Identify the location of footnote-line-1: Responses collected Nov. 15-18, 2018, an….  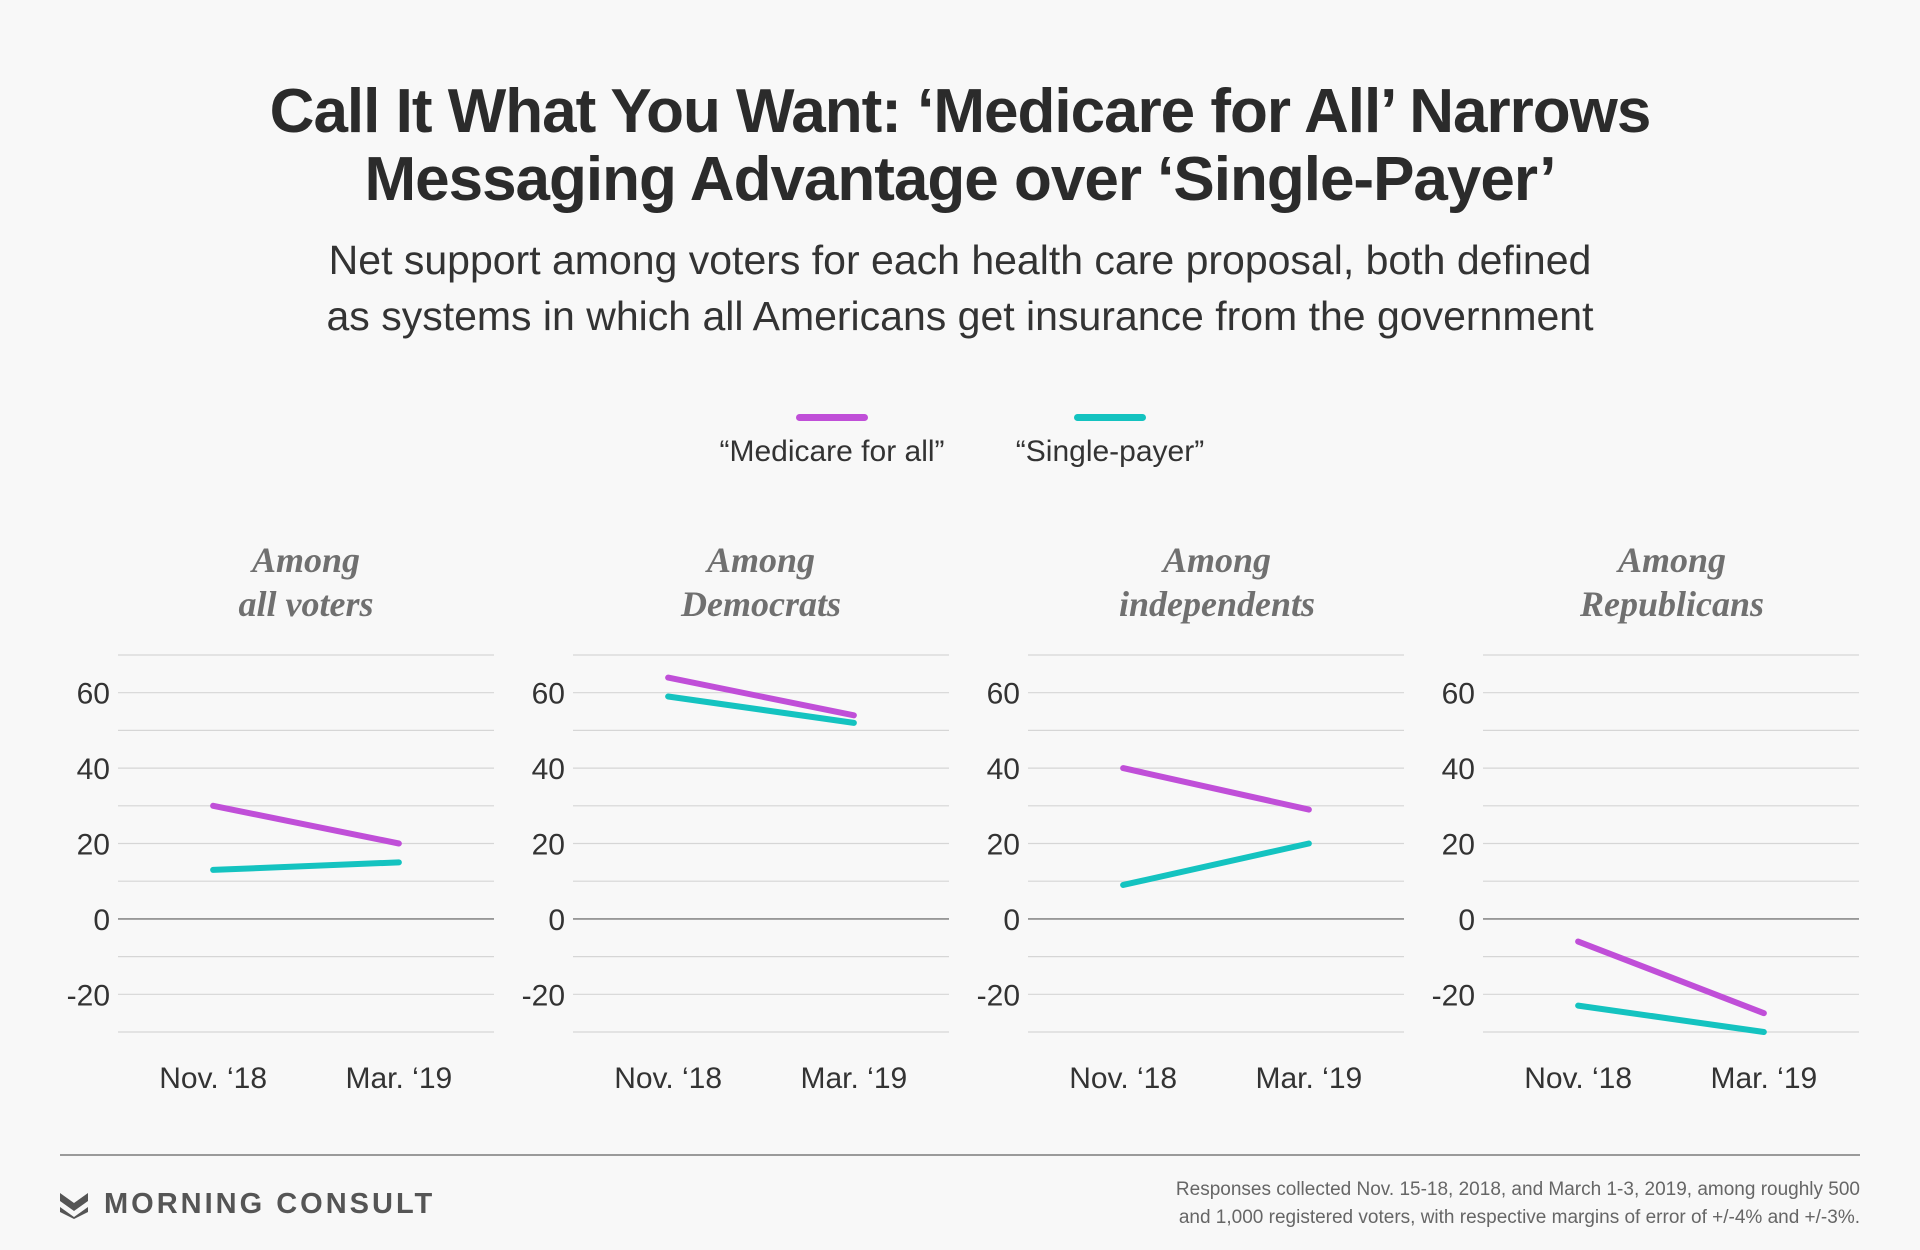
(1517, 1189).